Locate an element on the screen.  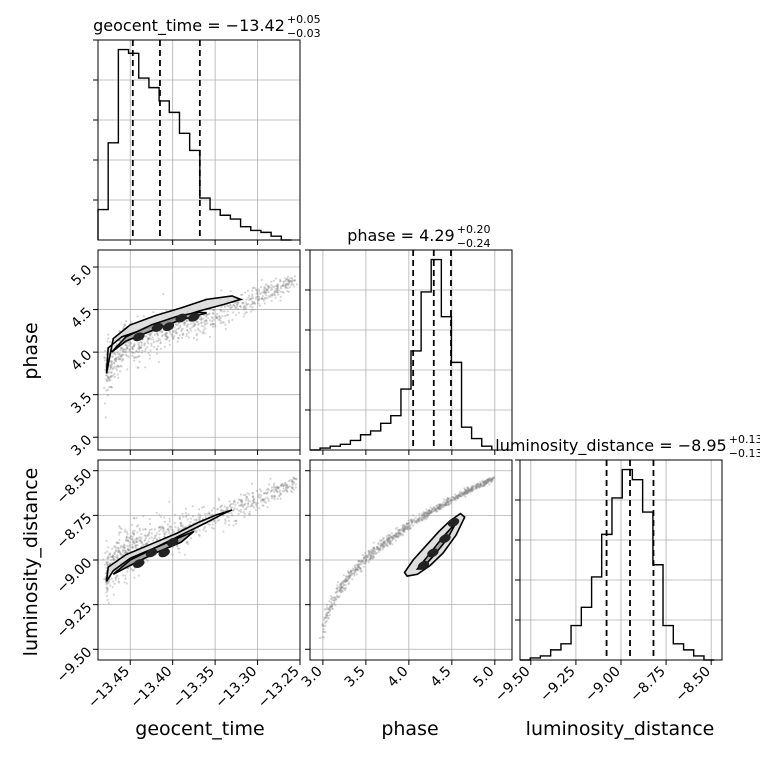
xlabel-geocent-time: geocent_time is located at coordinates (199, 729).